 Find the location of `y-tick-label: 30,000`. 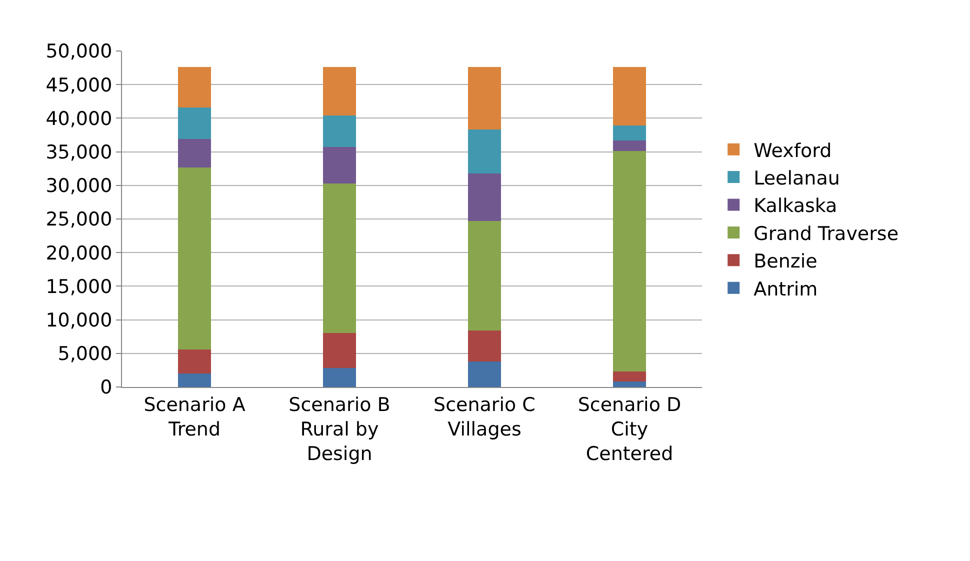

y-tick-label: 30,000 is located at coordinates (79, 186).